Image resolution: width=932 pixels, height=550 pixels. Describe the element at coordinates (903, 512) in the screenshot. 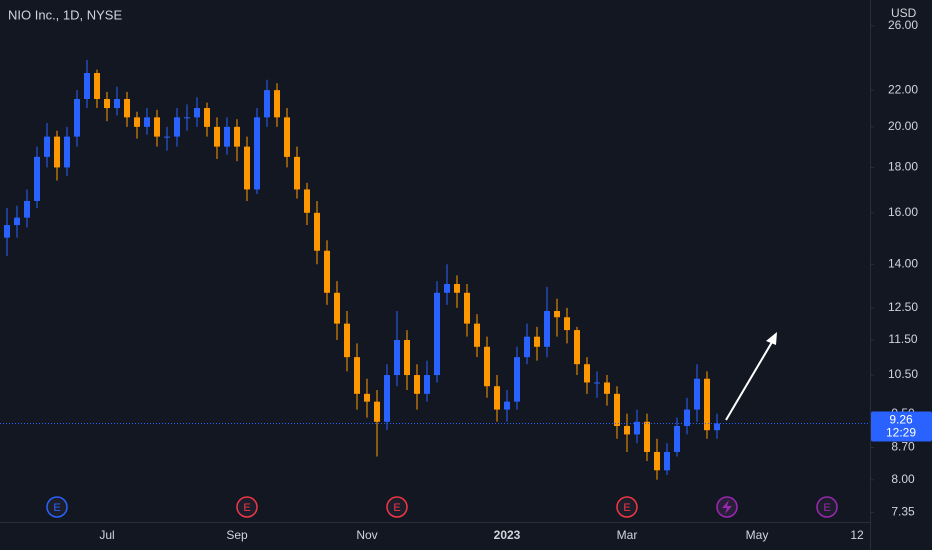

I see `y-tick-label: 7.35` at that location.